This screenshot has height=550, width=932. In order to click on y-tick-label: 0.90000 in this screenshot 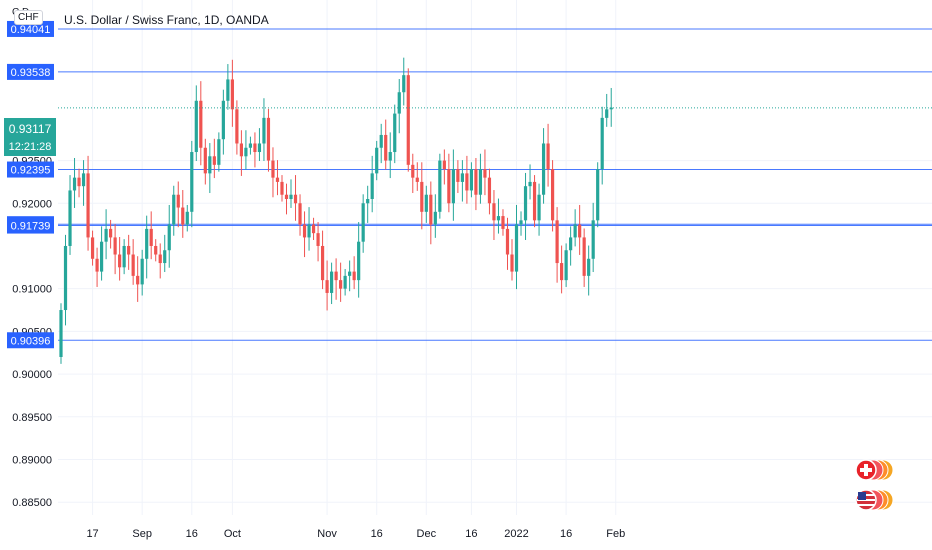, I will do `click(32, 375)`.